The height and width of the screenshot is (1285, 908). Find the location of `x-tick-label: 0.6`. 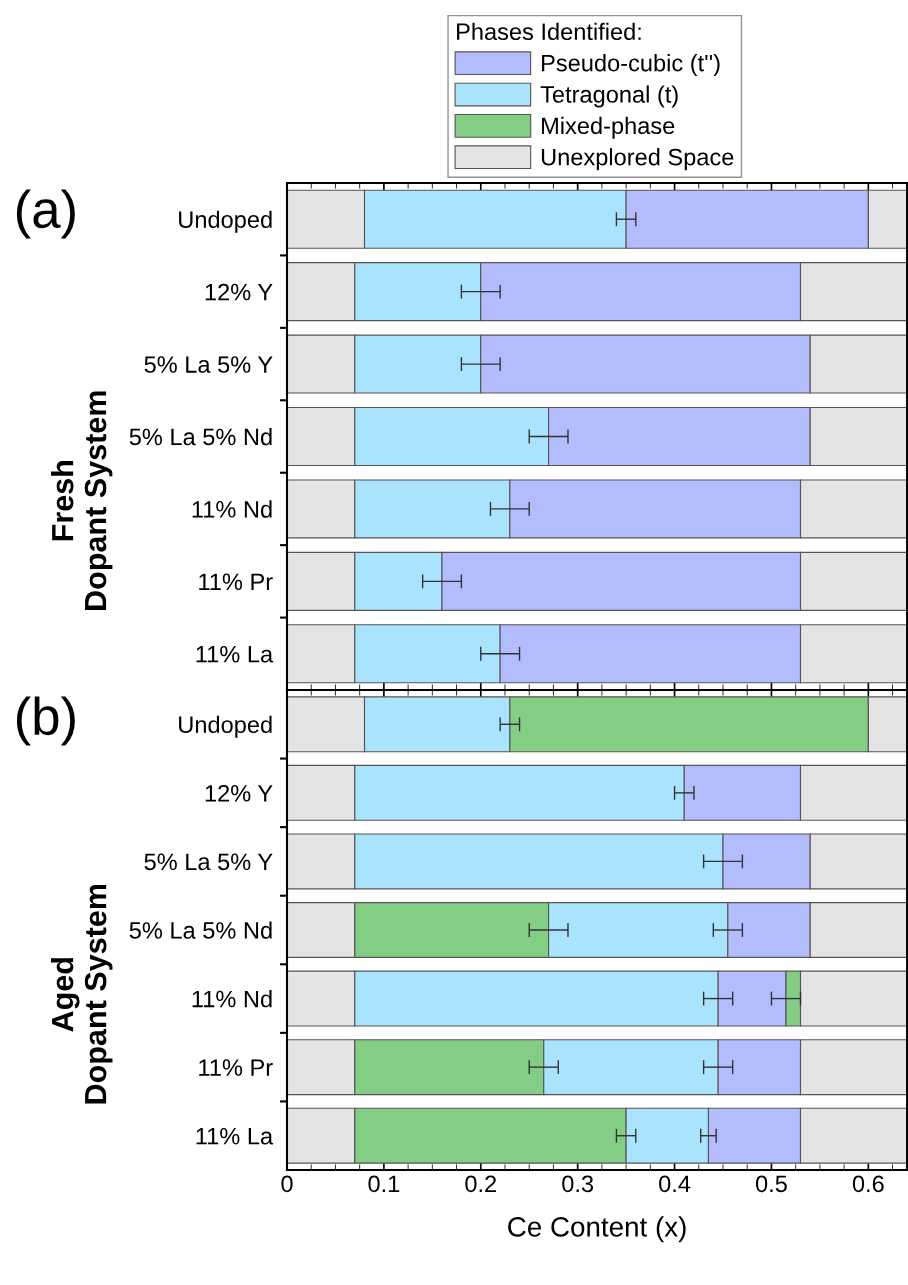

x-tick-label: 0.6 is located at coordinates (868, 1184).